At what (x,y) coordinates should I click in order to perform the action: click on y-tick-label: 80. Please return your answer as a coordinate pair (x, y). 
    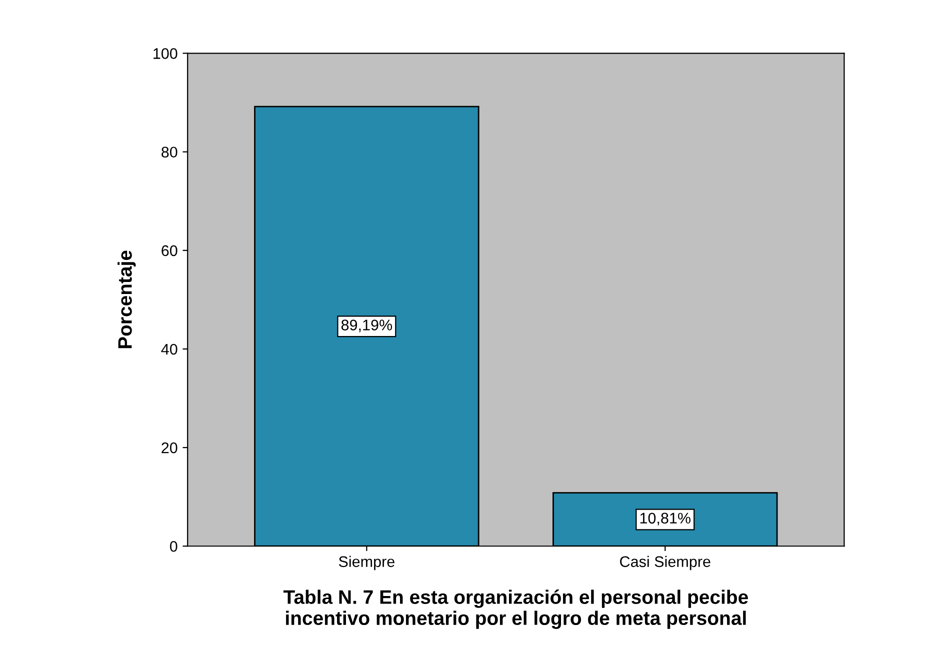
    Looking at the image, I should click on (170, 152).